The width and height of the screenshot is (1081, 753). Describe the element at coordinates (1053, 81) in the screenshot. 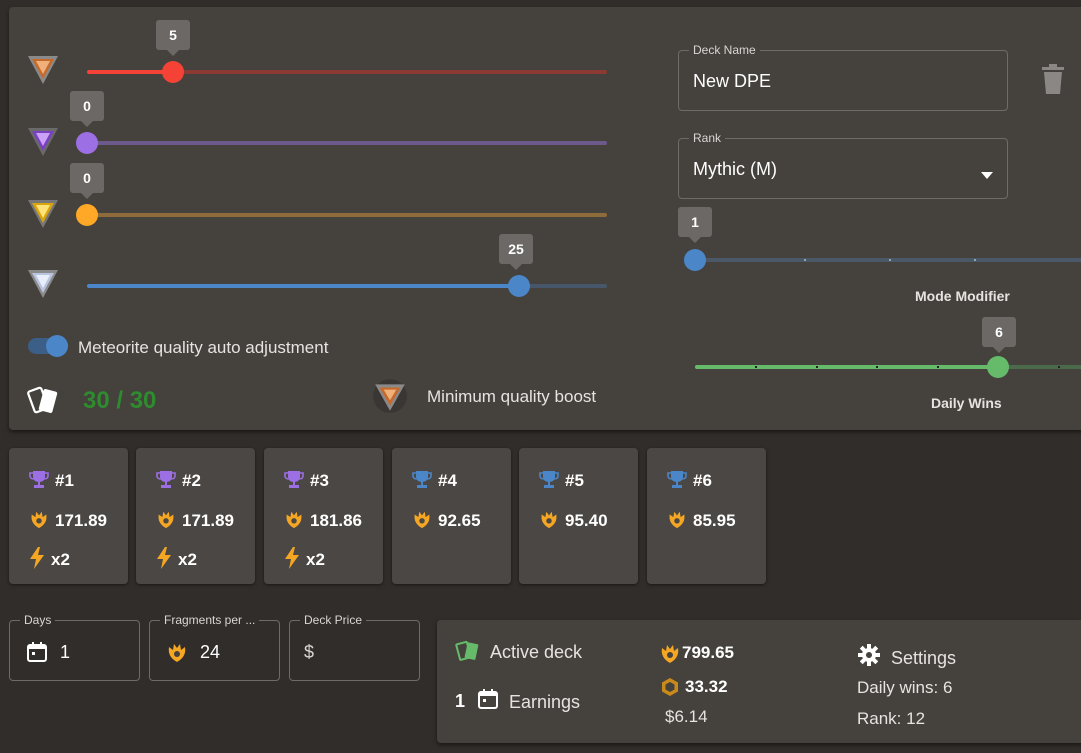

I see `delete-icon` at that location.